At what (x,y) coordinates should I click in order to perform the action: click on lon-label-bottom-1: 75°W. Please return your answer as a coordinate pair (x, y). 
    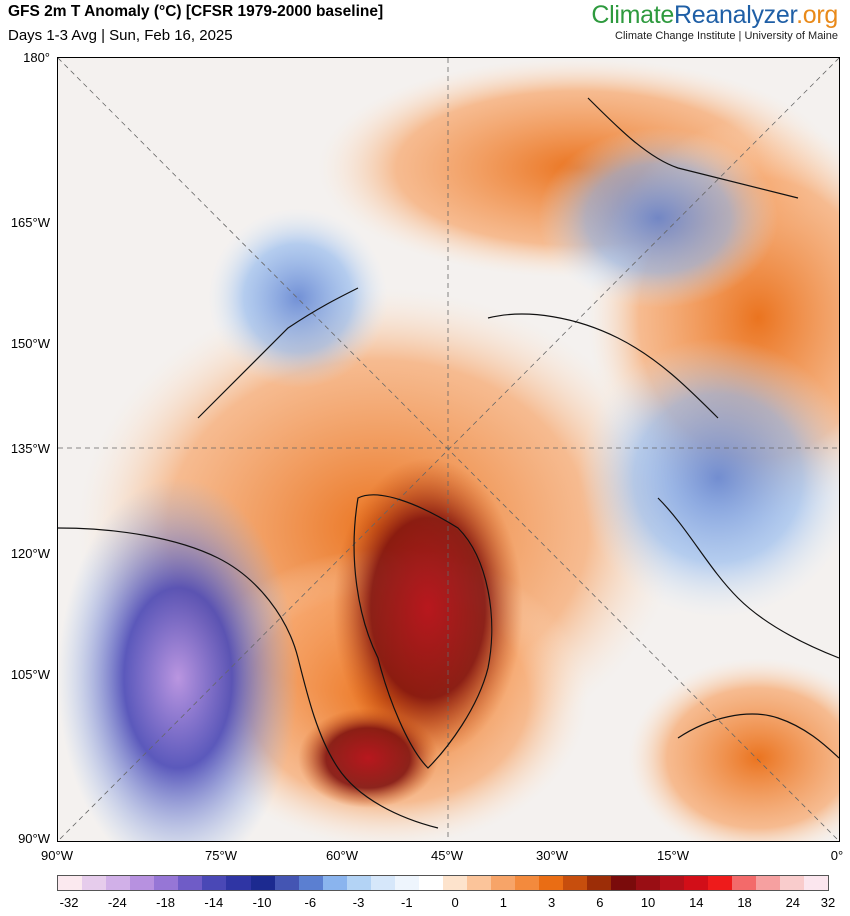
    Looking at the image, I should click on (221, 855).